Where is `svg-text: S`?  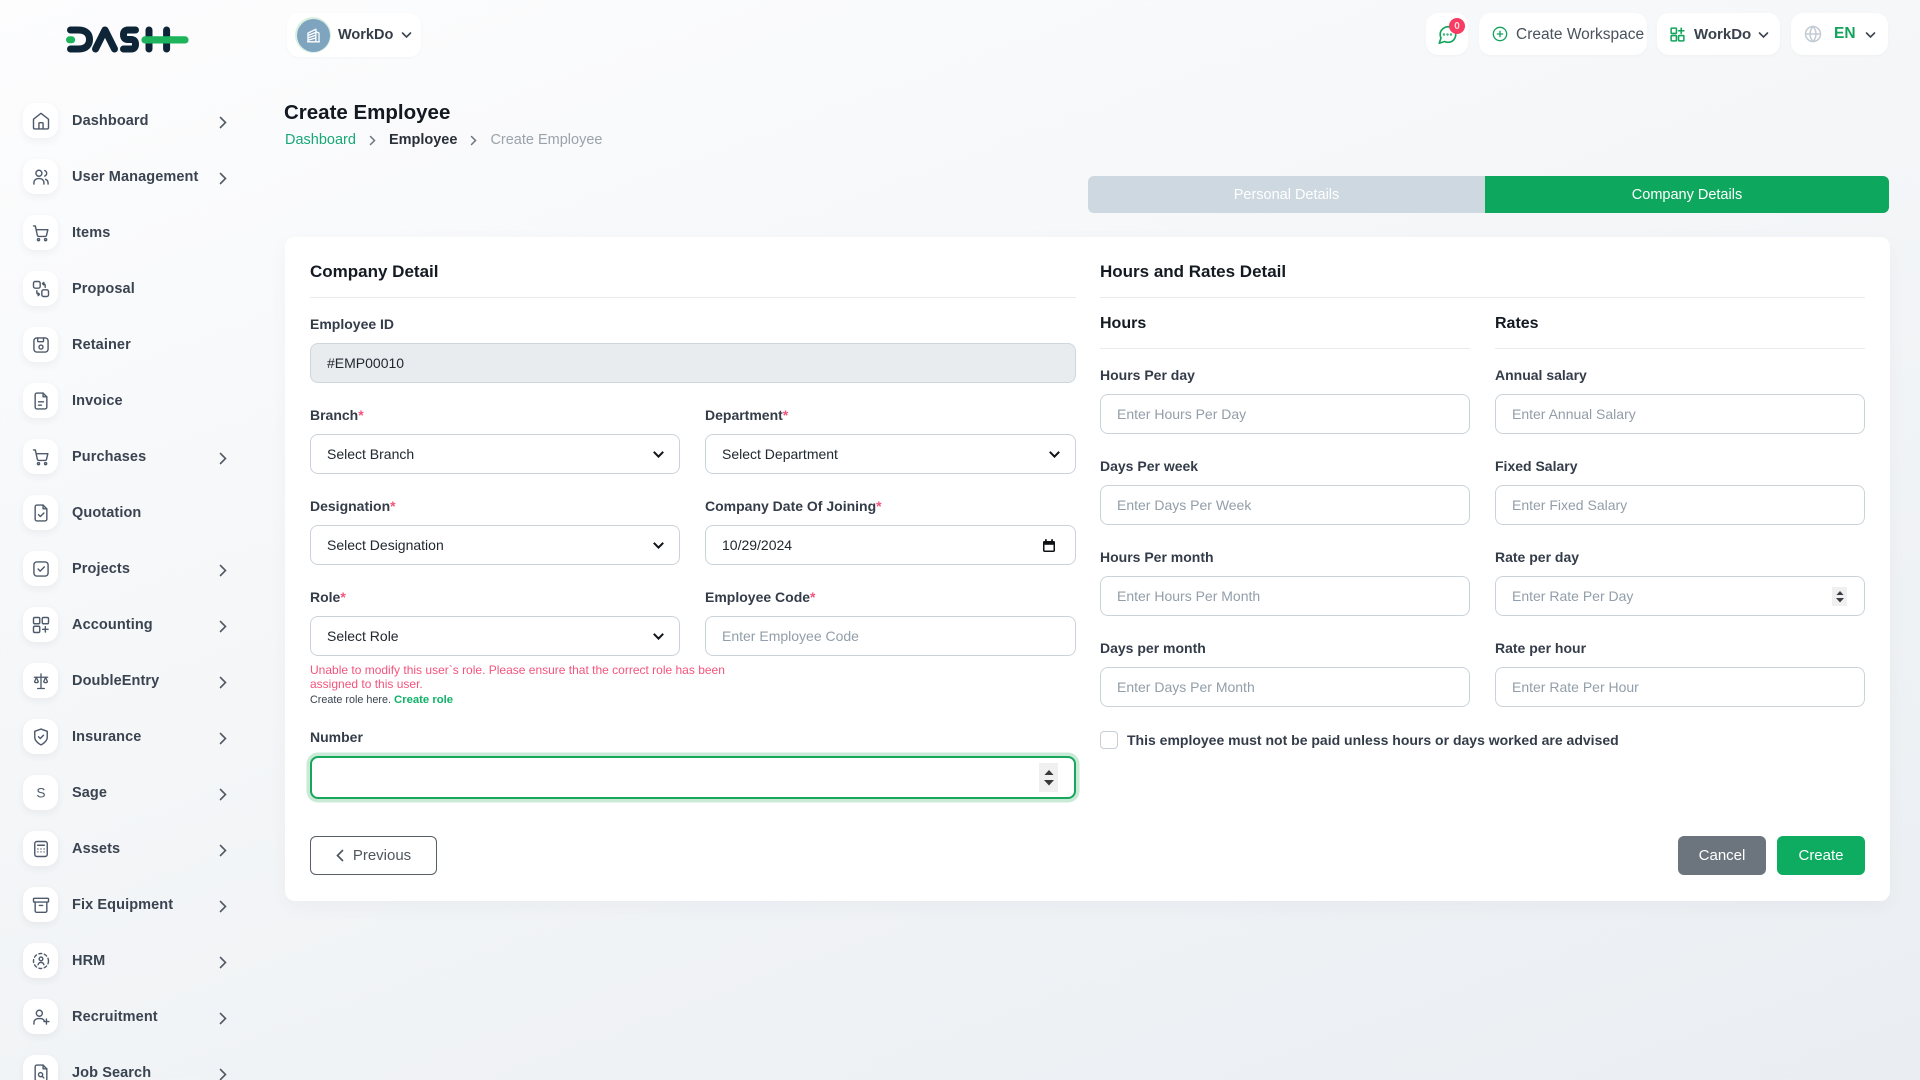
svg-text: S is located at coordinates (40, 792).